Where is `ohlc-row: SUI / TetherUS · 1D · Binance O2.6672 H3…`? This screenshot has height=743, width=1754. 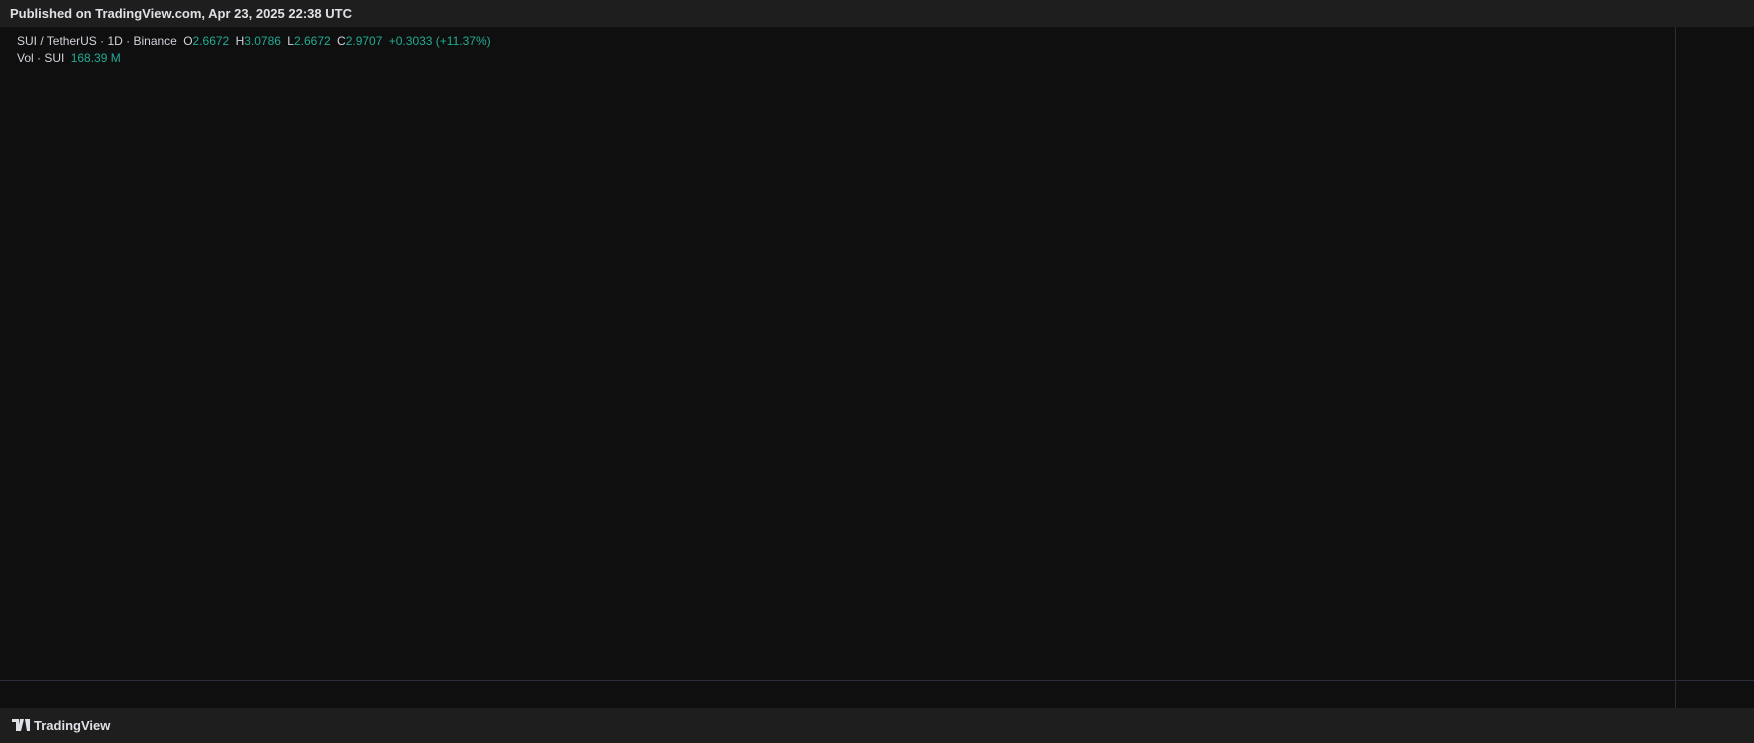
ohlc-row: SUI / TetherUS · 1D · Binance O2.6672 H3… is located at coordinates (255, 41).